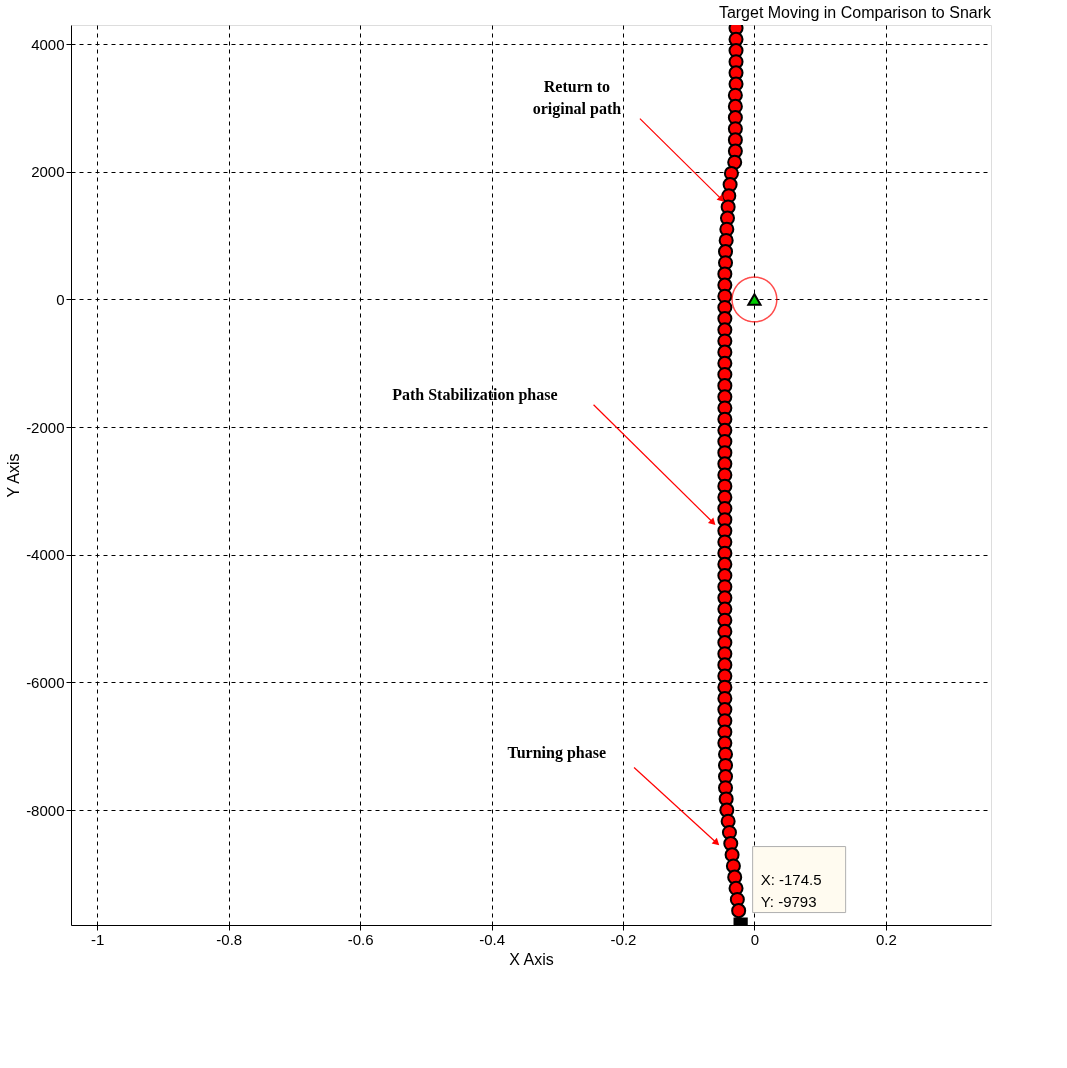 This screenshot has width=1067, height=1068. What do you see at coordinates (791, 890) in the screenshot?
I see `annotation: X: -174.5 Y: -9793` at bounding box center [791, 890].